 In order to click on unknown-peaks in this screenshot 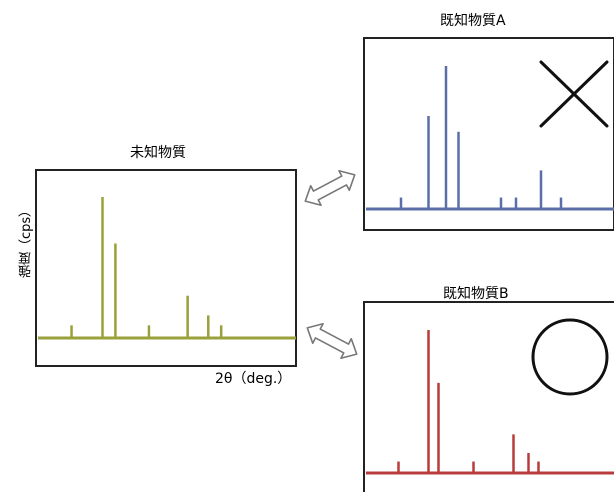, I will do `click(146, 267)`.